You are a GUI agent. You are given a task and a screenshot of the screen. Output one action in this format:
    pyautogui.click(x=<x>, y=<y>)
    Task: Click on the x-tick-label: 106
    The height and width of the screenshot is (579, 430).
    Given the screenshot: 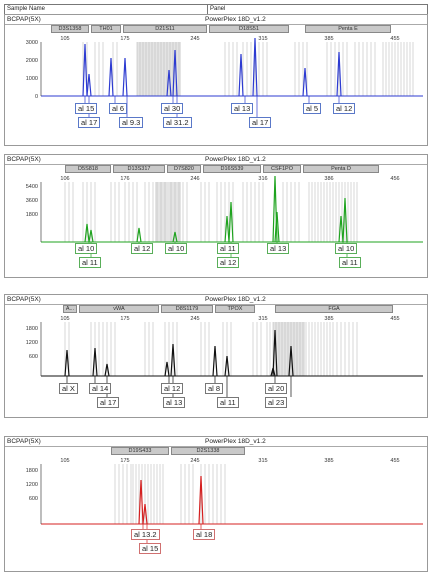 What is the action you would take?
    pyautogui.click(x=64, y=179)
    